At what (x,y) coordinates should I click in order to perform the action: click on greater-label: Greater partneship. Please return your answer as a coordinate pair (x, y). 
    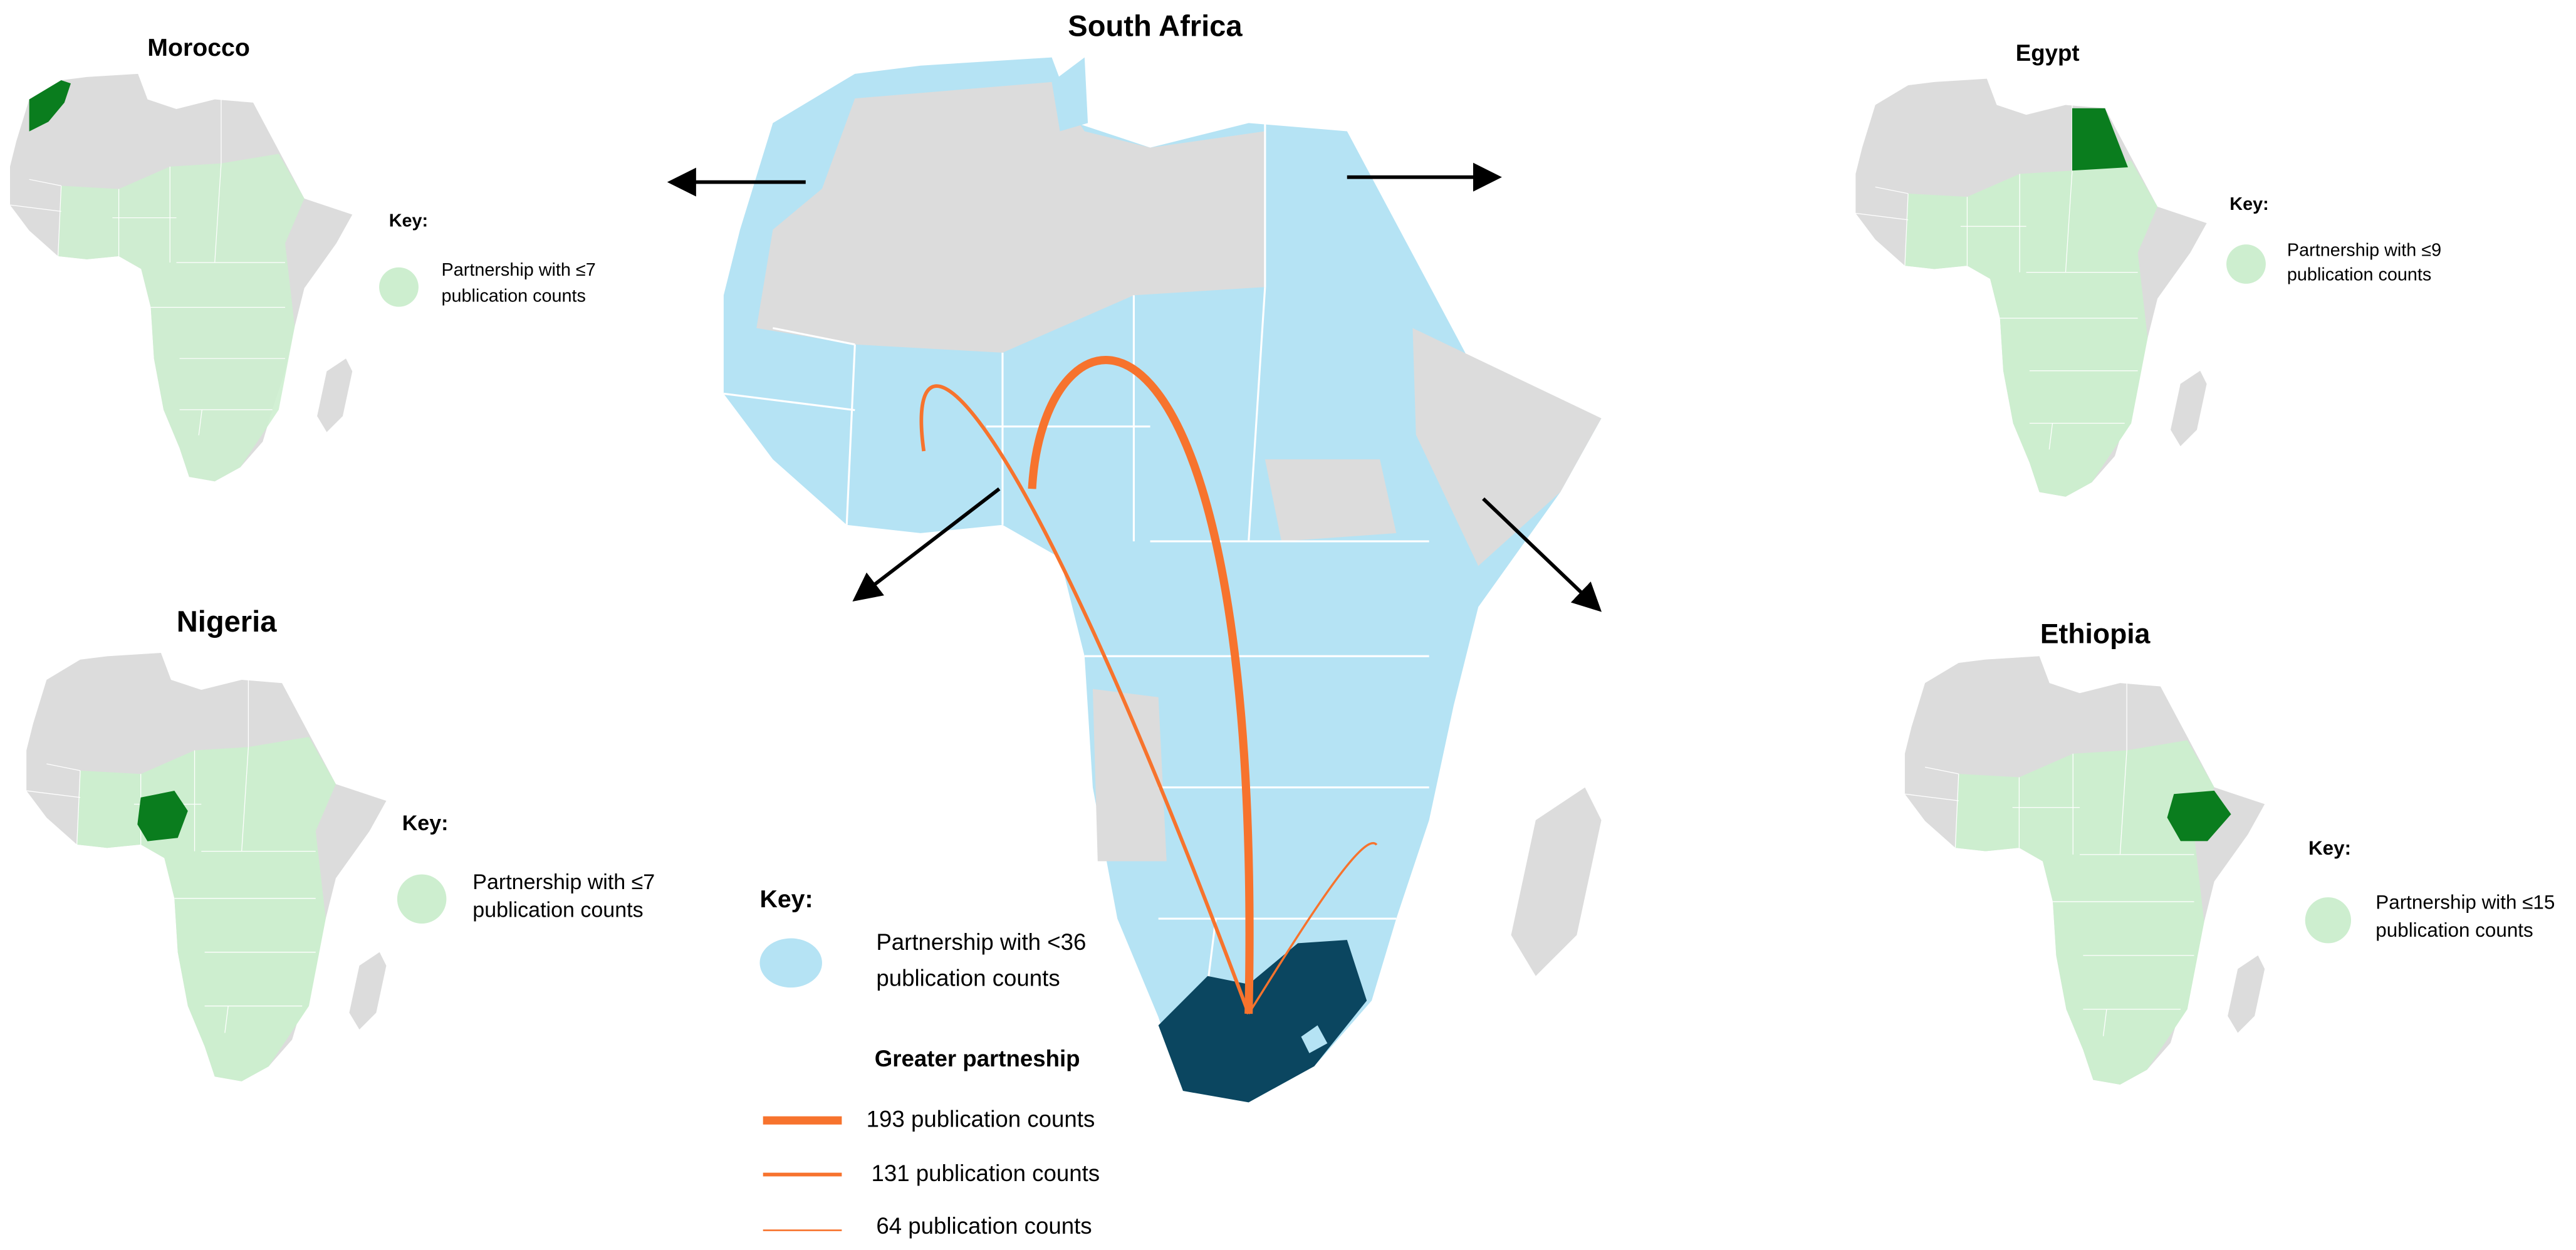
    Looking at the image, I should click on (977, 1058).